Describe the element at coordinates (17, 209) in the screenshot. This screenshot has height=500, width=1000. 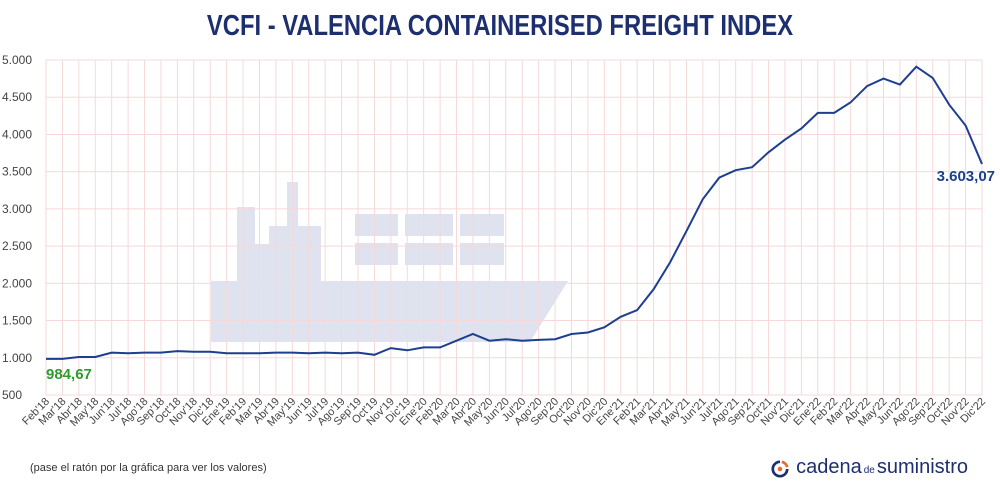
I see `y-tick-label: 3.000` at that location.